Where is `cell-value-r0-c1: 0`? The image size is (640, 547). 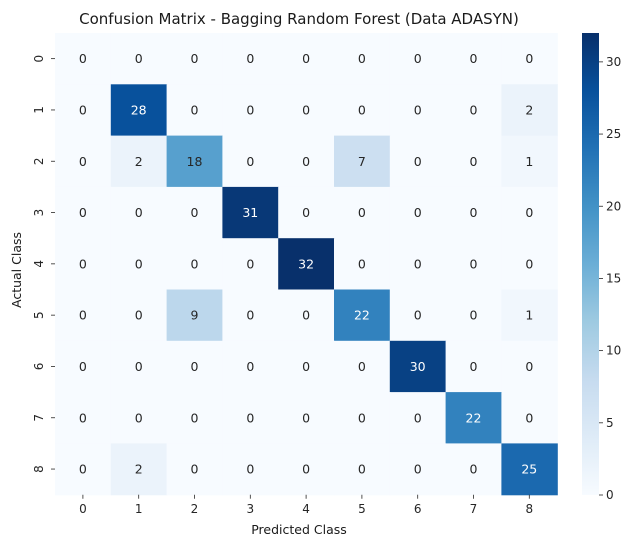 cell-value-r0-c1: 0 is located at coordinates (139, 58).